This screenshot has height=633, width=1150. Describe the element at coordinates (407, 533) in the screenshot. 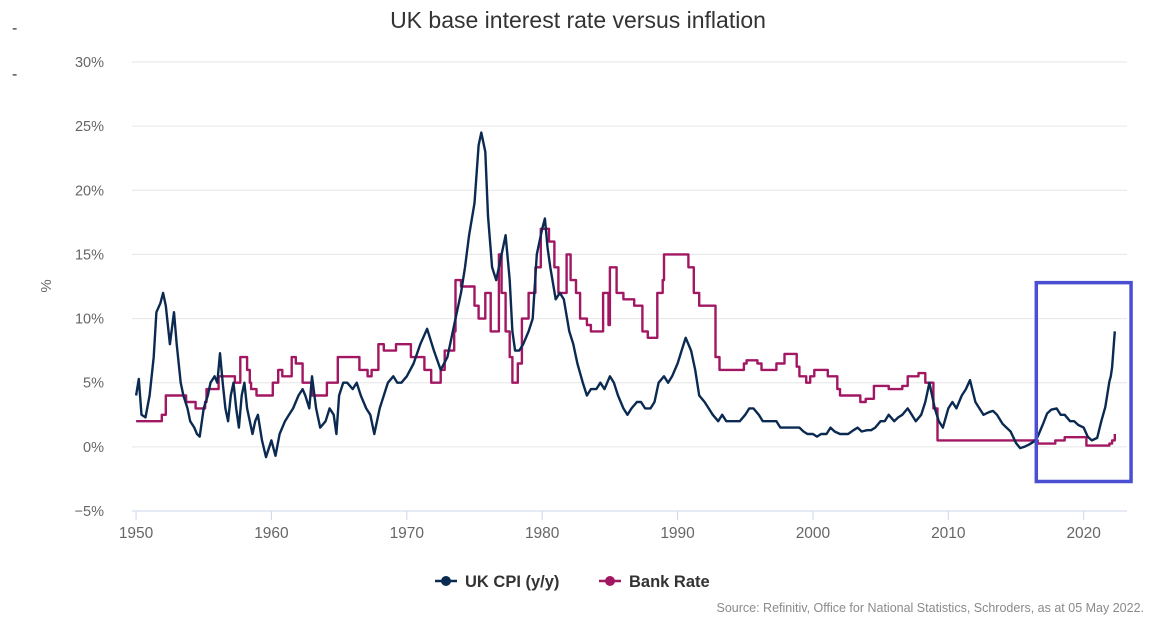

I see `x-tick-label: 1970` at that location.